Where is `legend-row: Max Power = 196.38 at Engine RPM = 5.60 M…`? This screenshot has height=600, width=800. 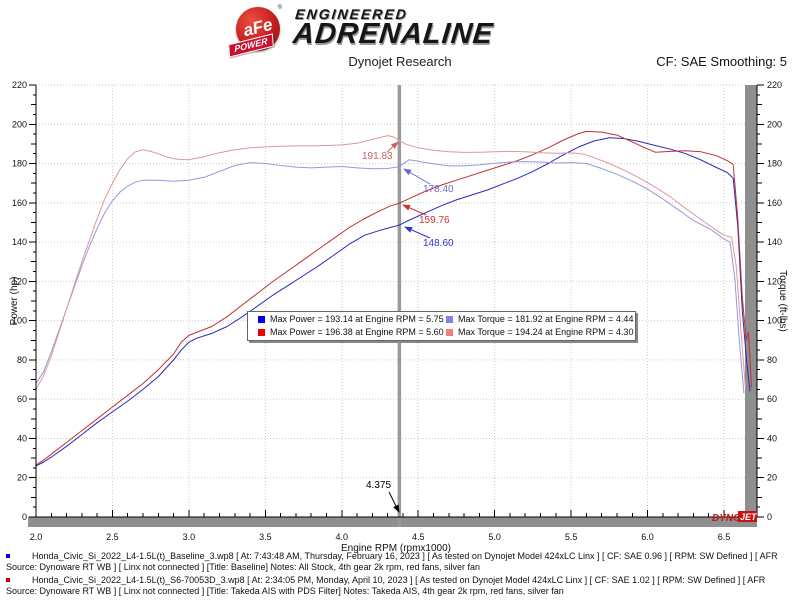
legend-row: Max Power = 196.38 at Engine RPM = 5.60 M… is located at coordinates (446, 332).